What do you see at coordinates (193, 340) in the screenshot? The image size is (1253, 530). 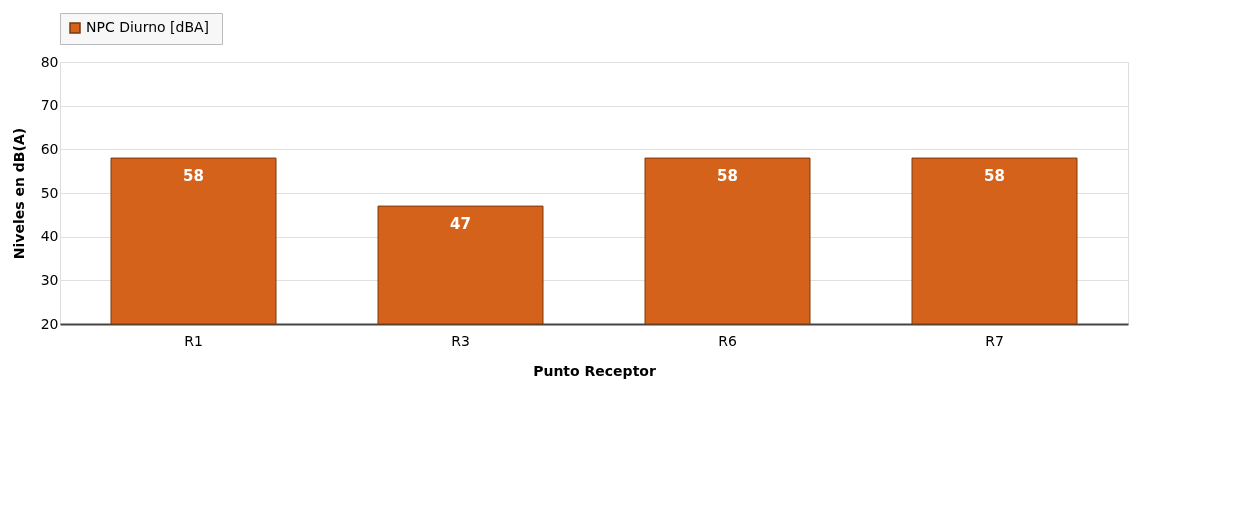 I see `x-tick-label: R1` at bounding box center [193, 340].